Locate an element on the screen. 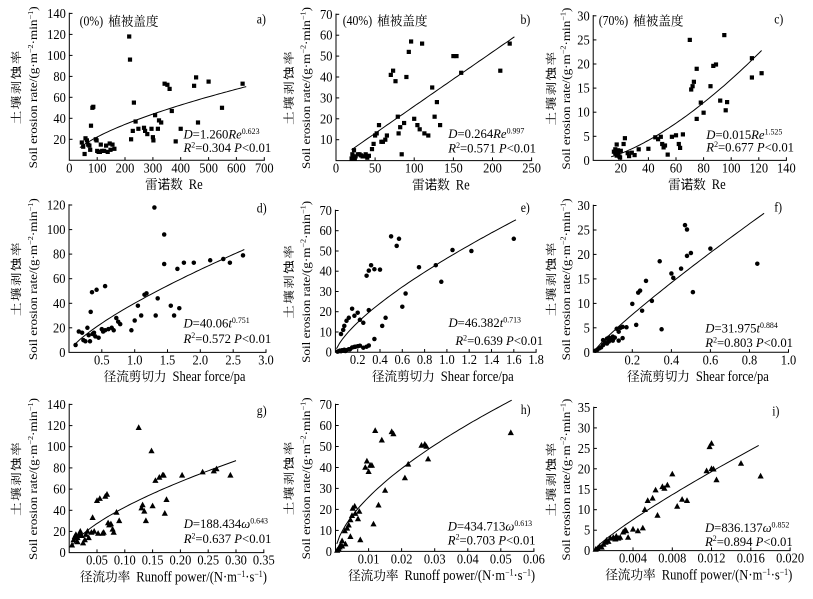  svg-text: 0.020 is located at coordinates (790, 558).